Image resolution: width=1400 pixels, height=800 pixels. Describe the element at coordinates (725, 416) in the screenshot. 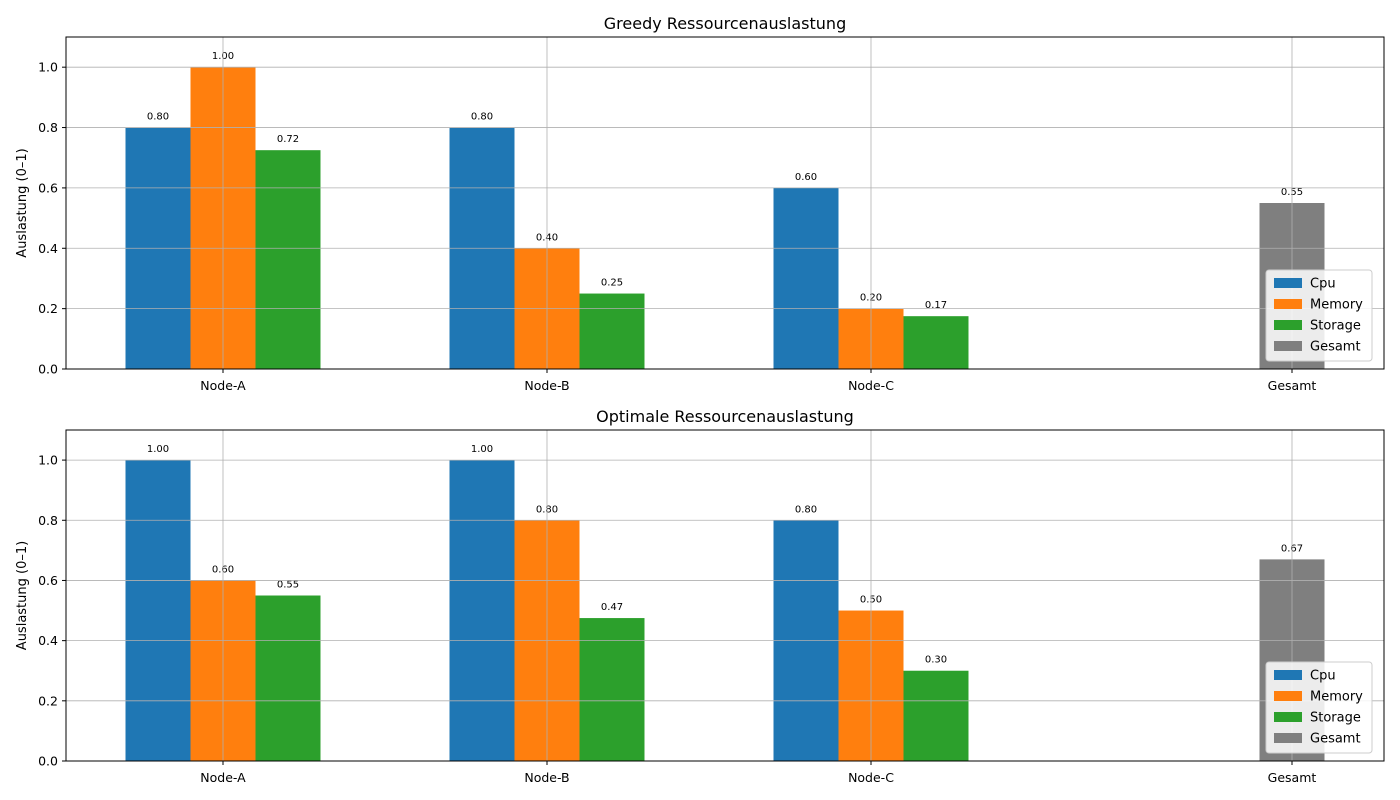

I see `chart-title: Optimale Ressourcenauslastung` at that location.